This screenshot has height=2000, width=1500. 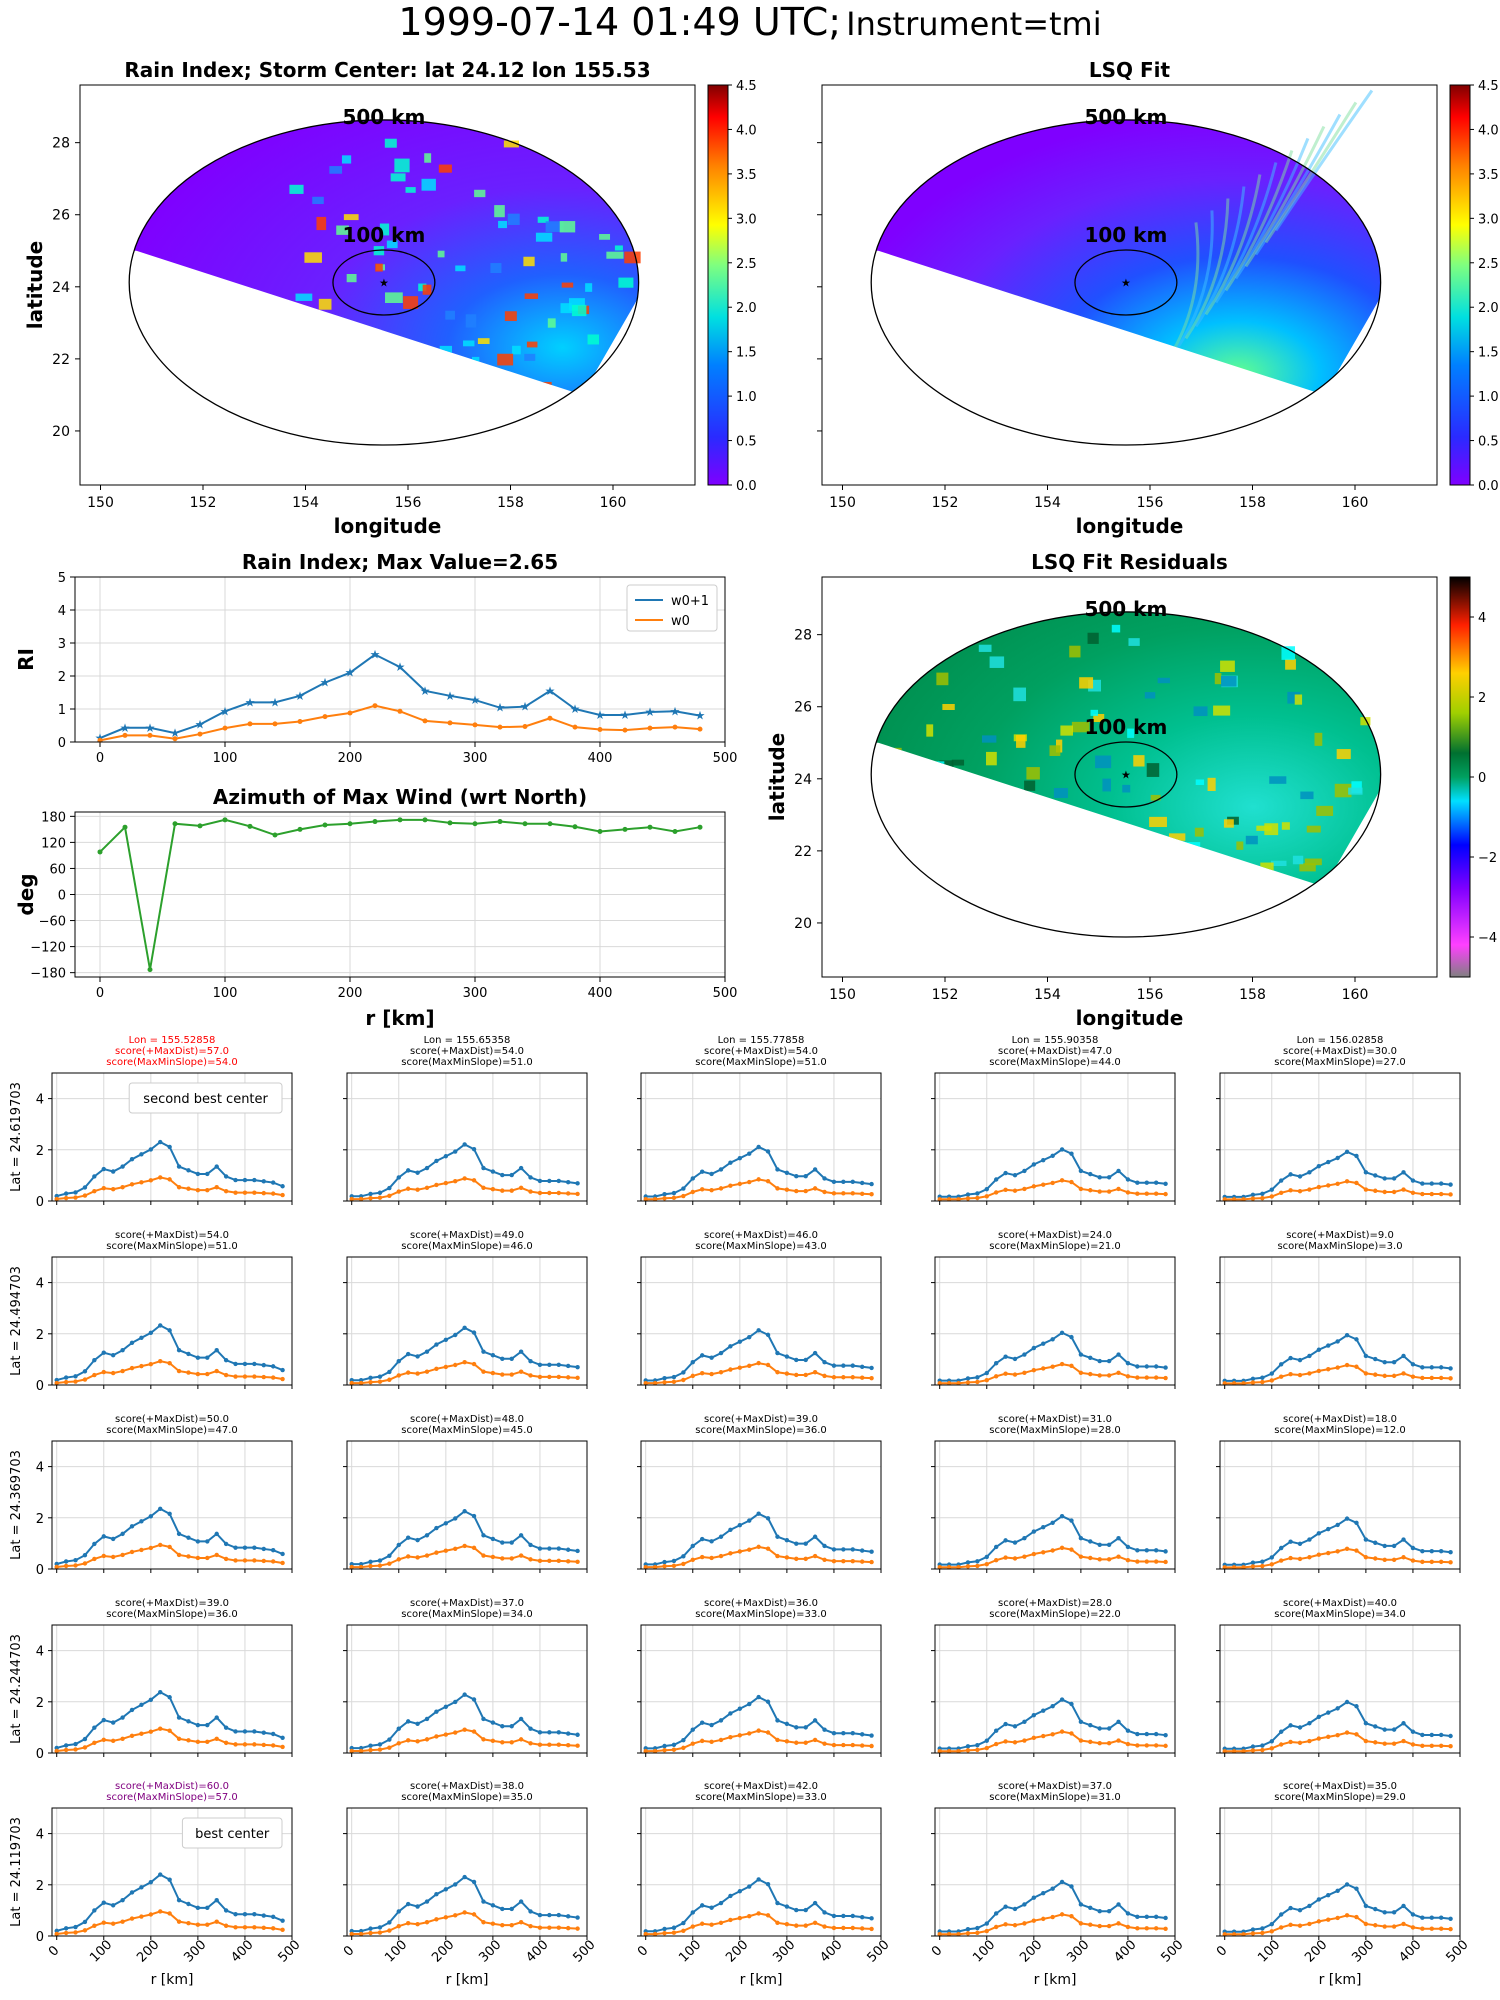 I want to click on y-axis-label: RI, so click(x=26, y=659).